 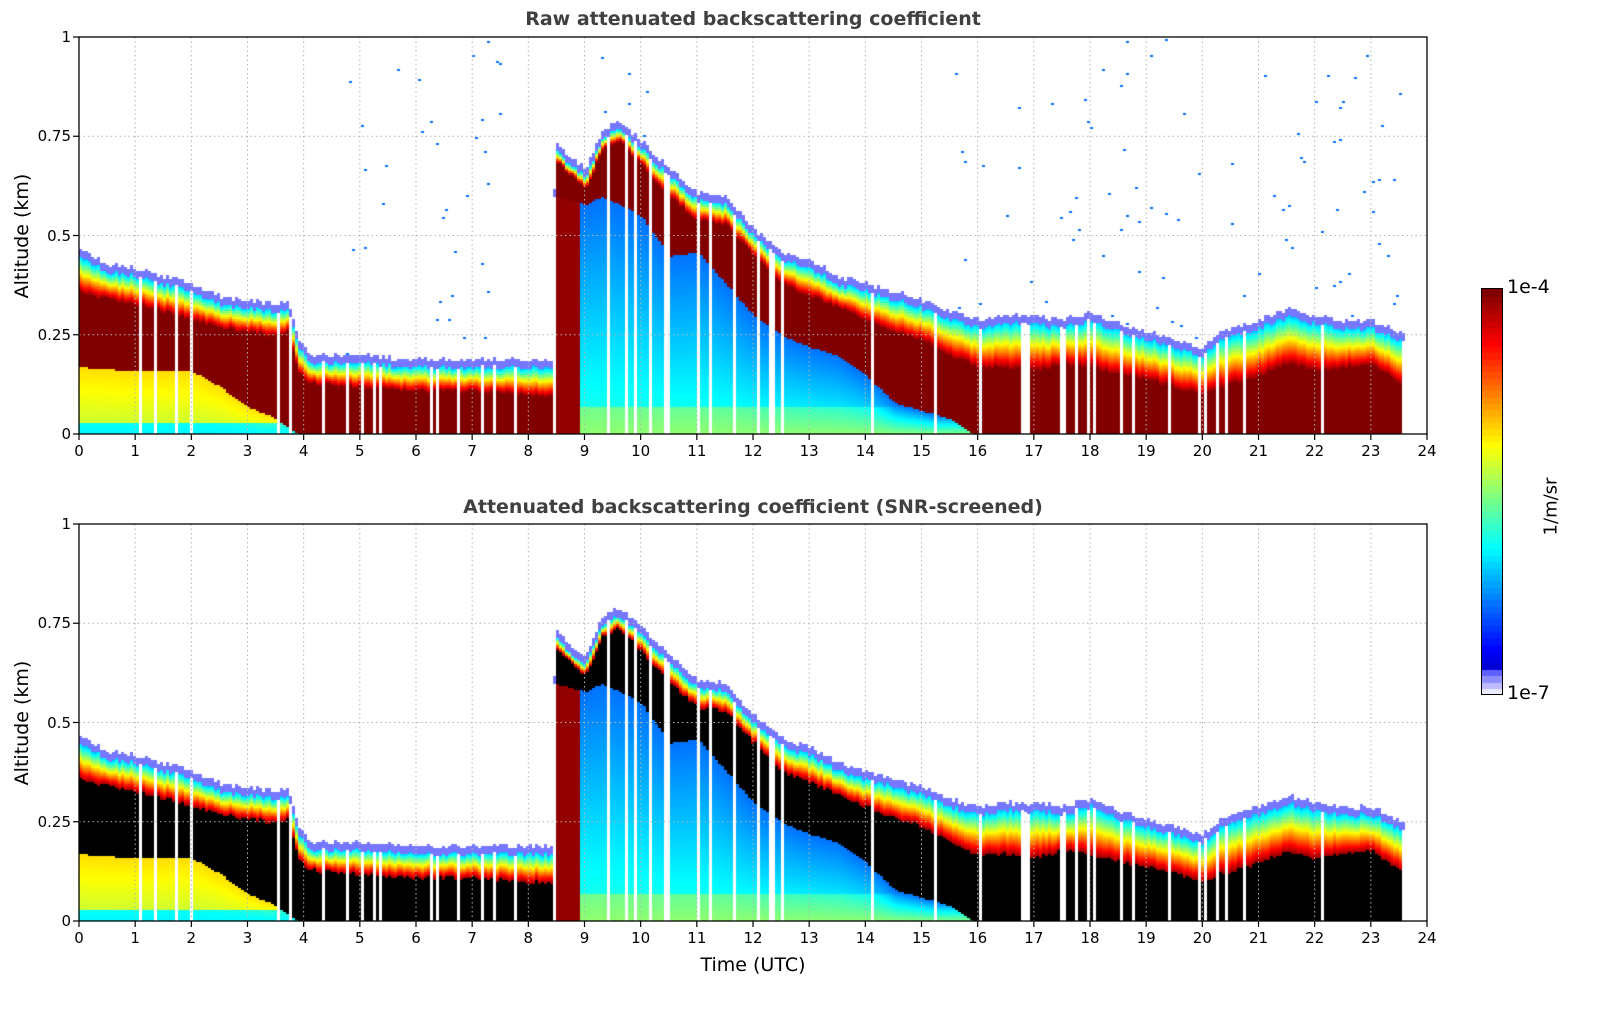 I want to click on colorbar-min-label: 1e-7, so click(x=1528, y=693).